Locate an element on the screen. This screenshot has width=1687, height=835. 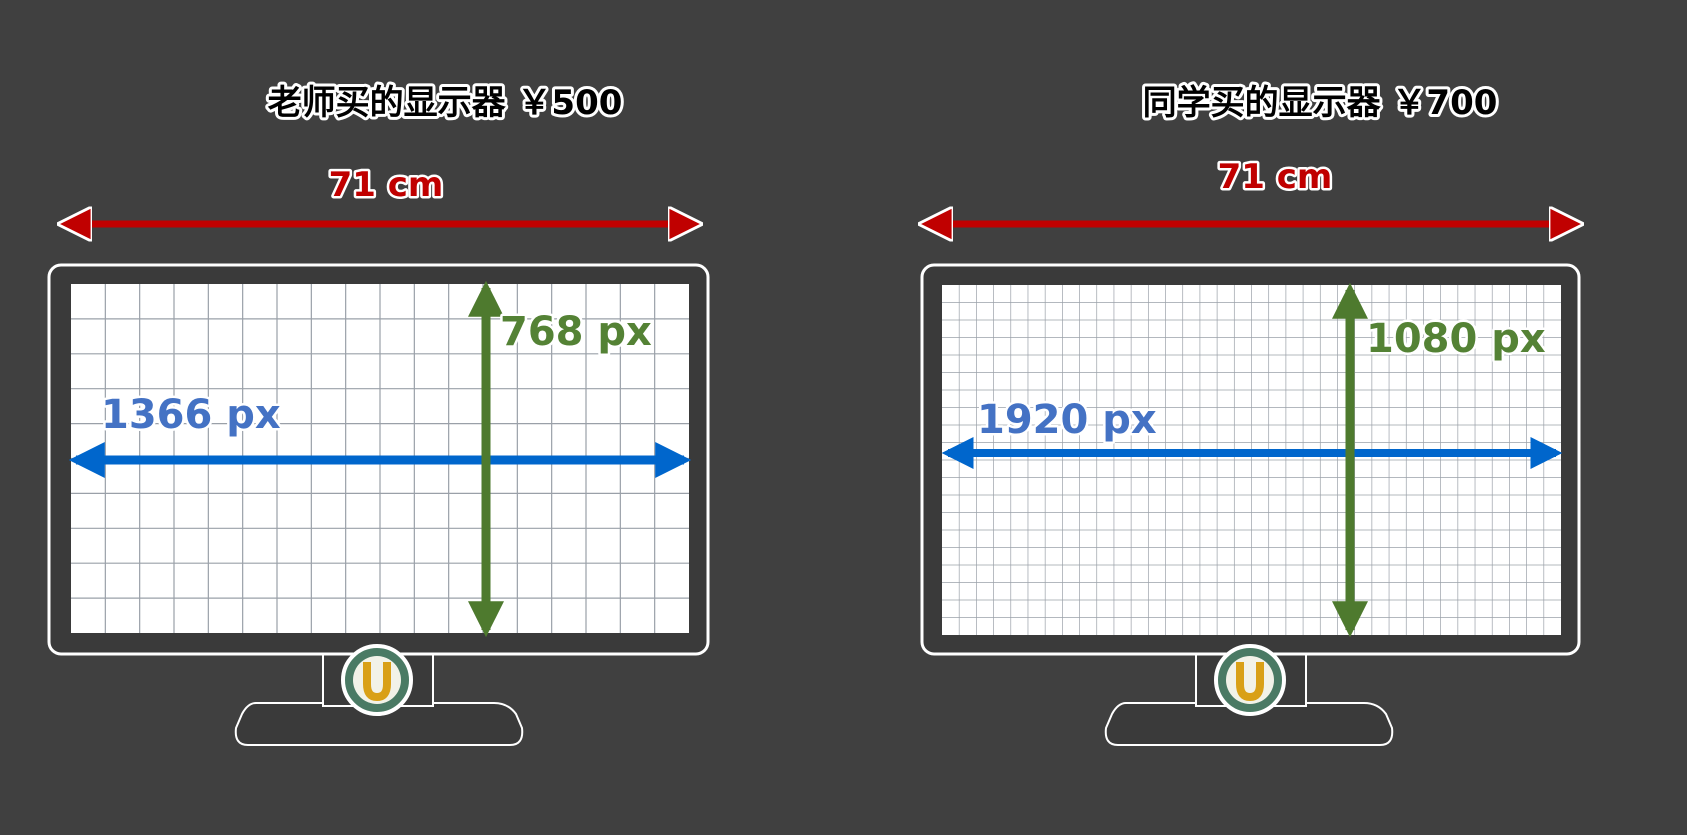
vertical-resolution-label: 1080 px is located at coordinates (1456, 339).